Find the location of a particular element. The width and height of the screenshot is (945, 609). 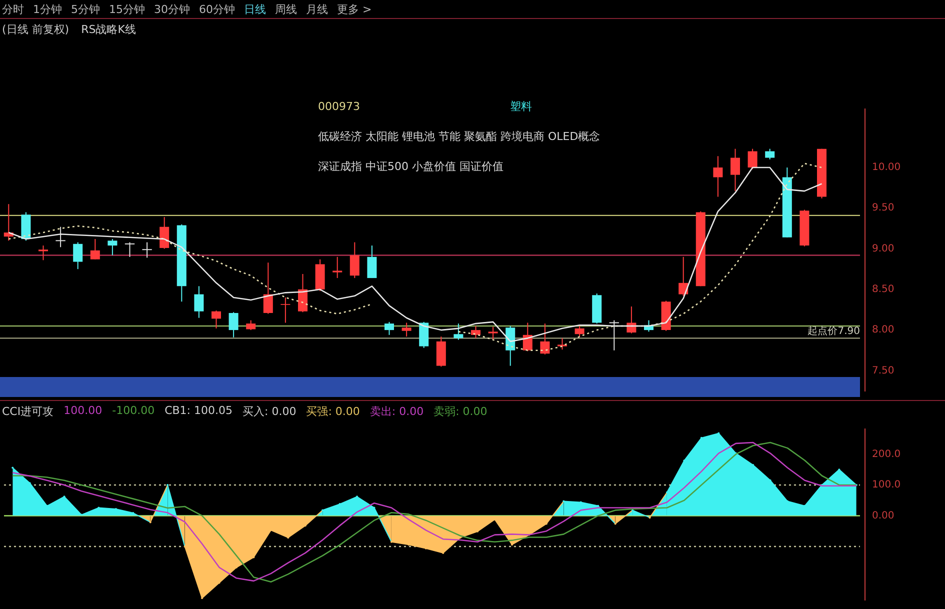

y-tick-label: 7.50 is located at coordinates (883, 370).